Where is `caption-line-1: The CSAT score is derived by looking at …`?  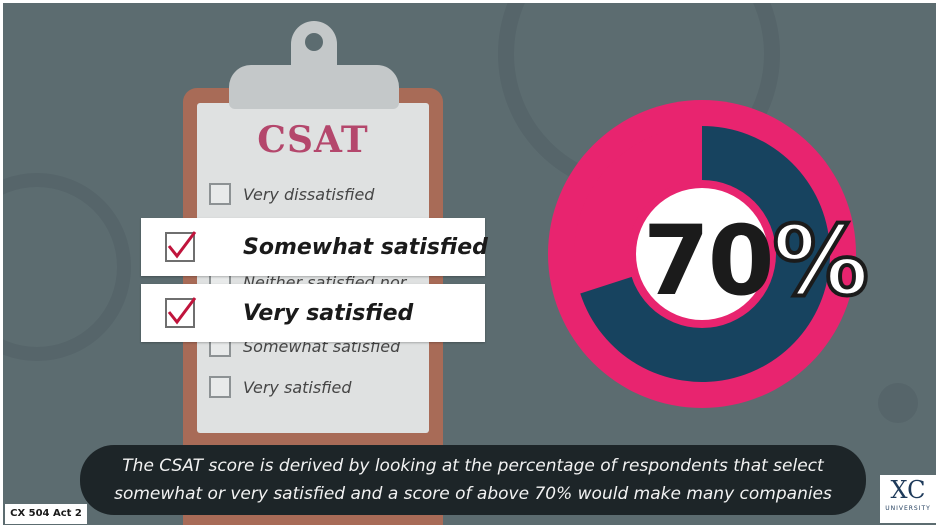
caption-line-1: The CSAT score is derived by looking at … is located at coordinates (473, 466).